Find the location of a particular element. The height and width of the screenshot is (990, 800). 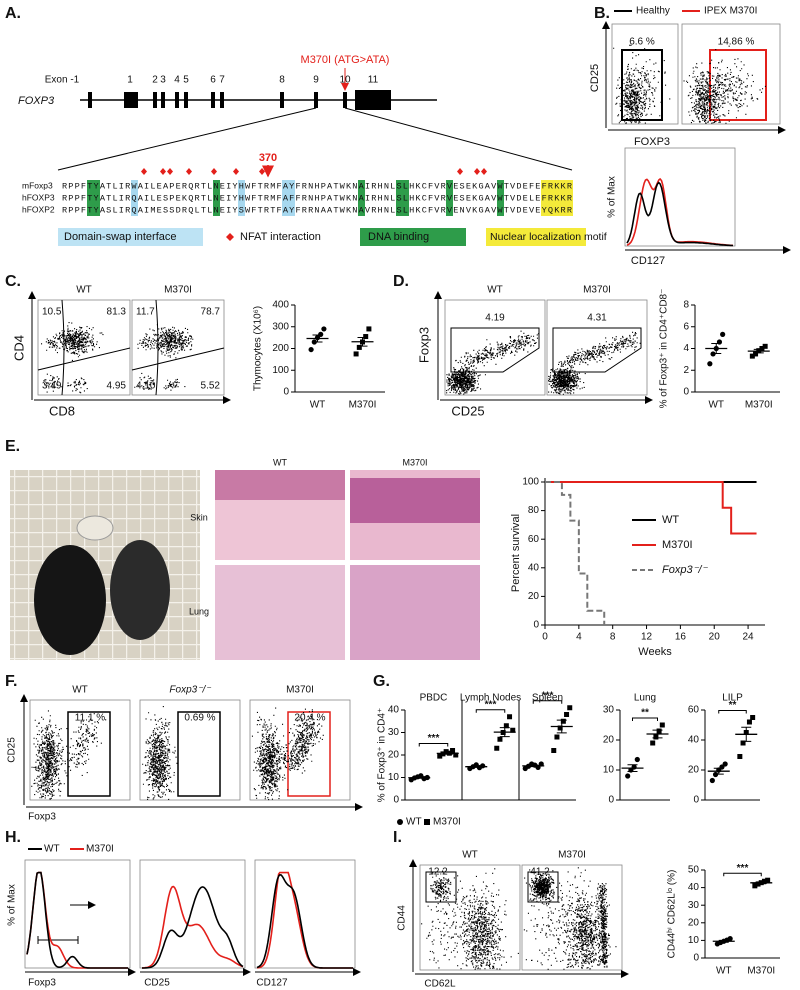

panel-label: B. is located at coordinates (602, 13).